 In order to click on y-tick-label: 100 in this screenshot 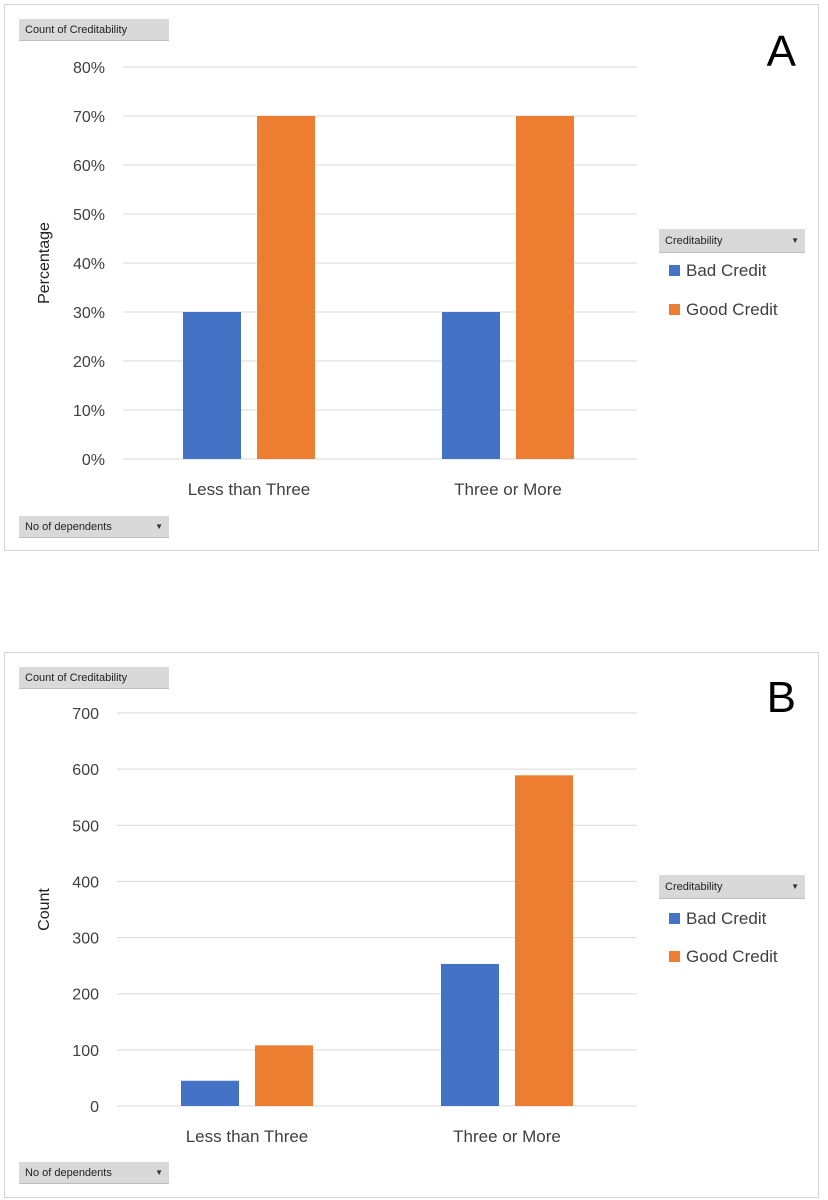, I will do `click(85, 1051)`.